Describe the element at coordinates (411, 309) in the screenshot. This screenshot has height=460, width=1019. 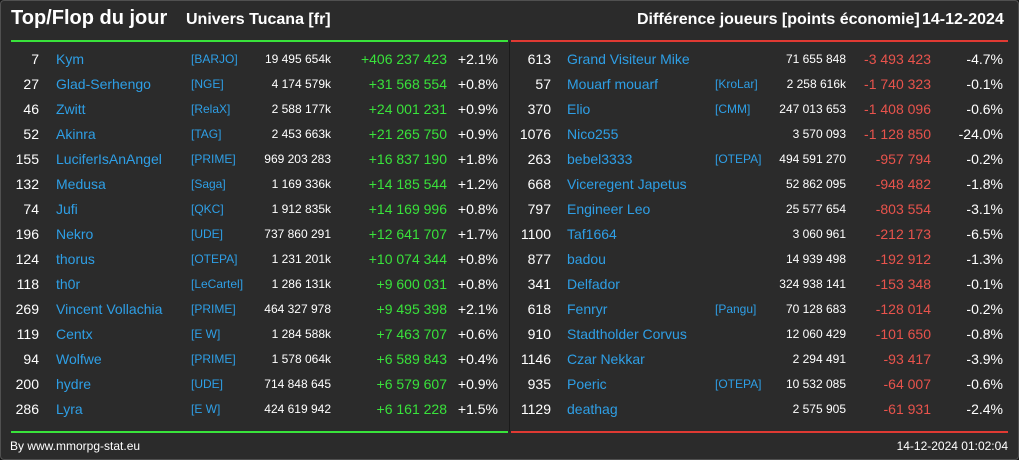
I see `points-difference: +9 495 398` at that location.